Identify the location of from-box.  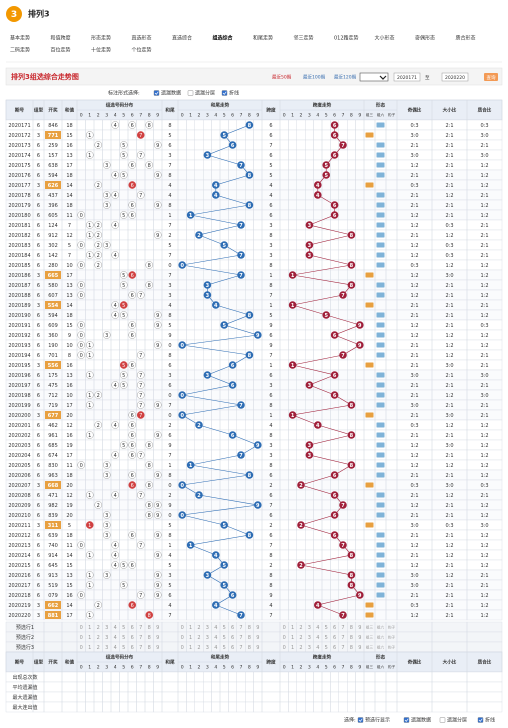
(407, 77).